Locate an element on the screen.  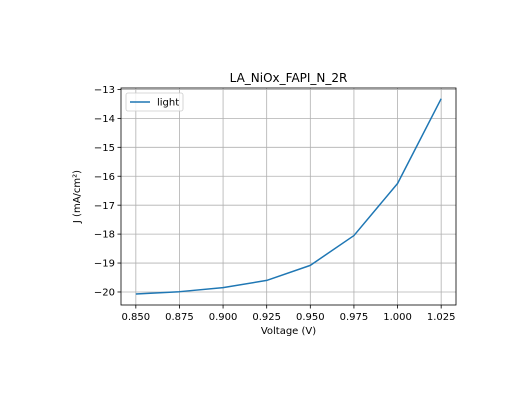
x-tick-label: 0.925 is located at coordinates (266, 317).